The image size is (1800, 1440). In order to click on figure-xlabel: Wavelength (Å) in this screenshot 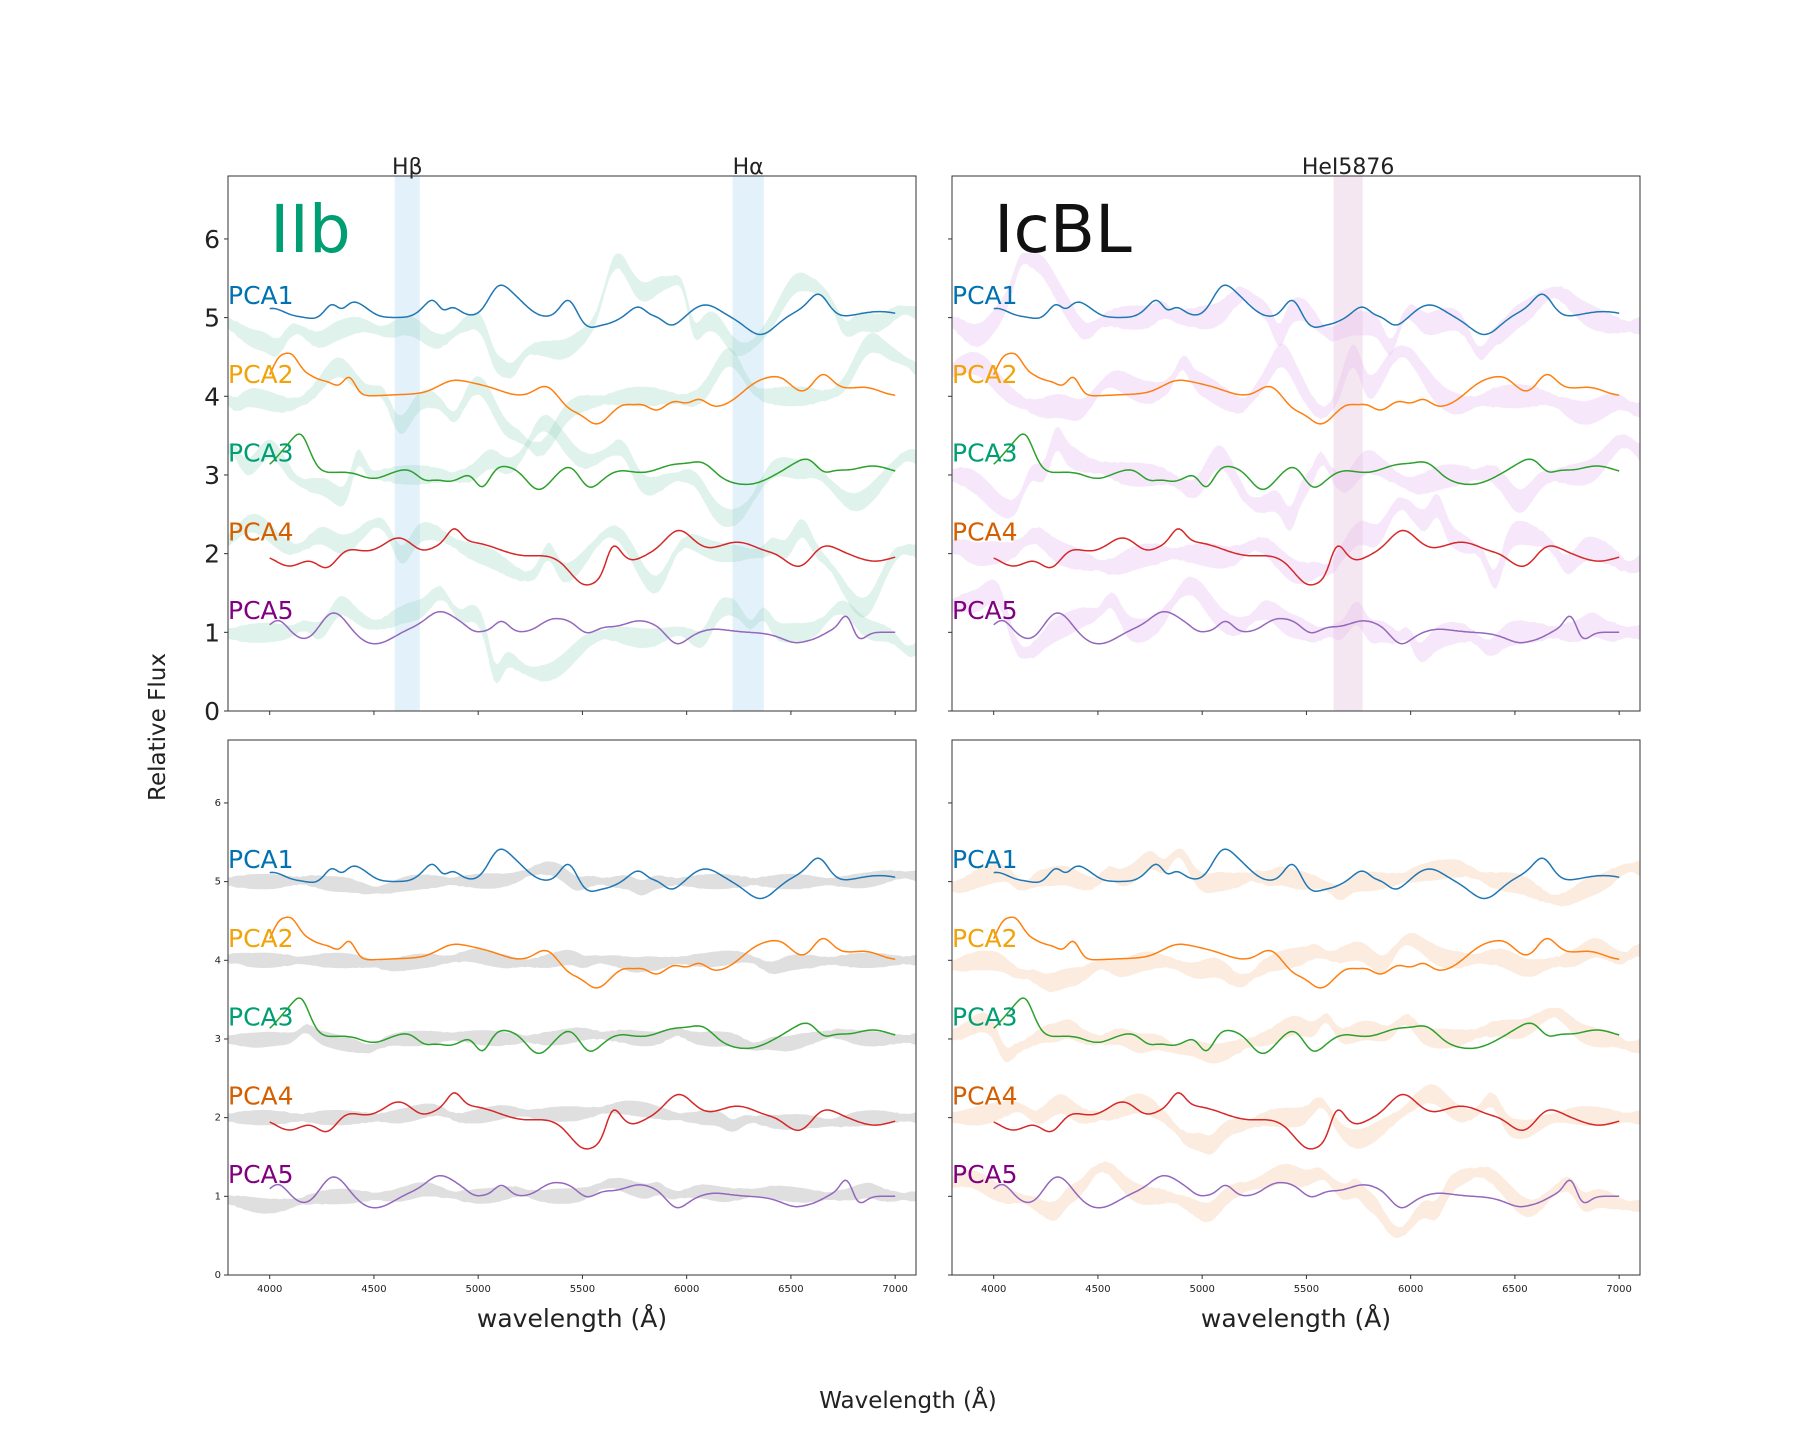, I will do `click(907, 1400)`.